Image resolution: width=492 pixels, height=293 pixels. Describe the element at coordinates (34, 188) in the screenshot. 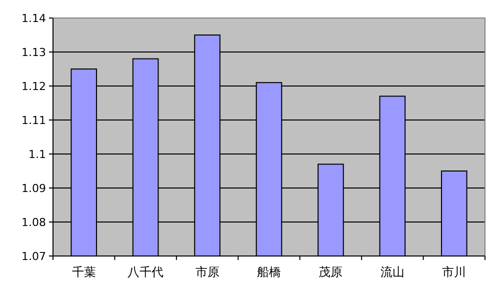

I see `y-tick-label: 1.09` at that location.